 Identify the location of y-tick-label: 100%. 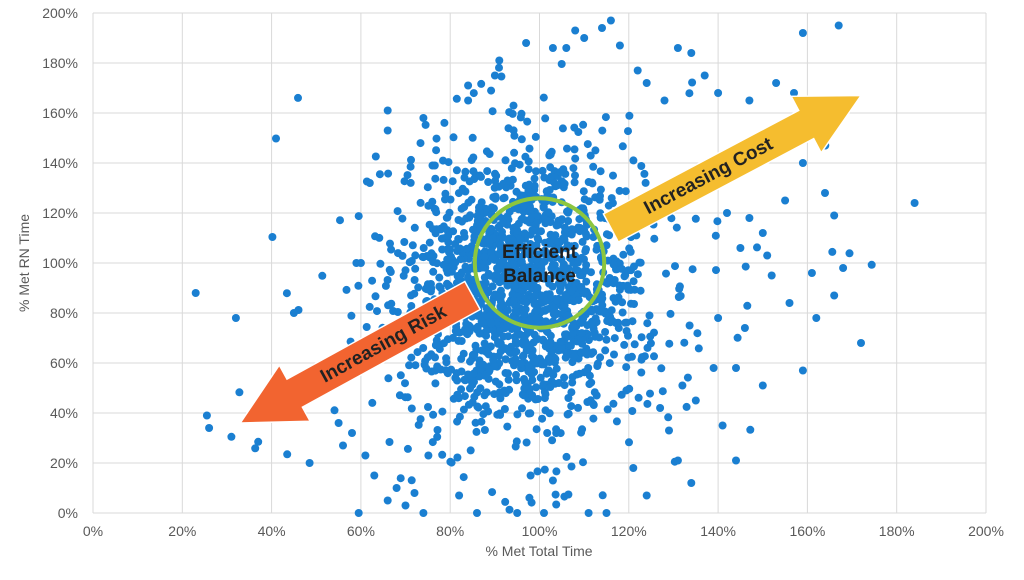
(60, 263).